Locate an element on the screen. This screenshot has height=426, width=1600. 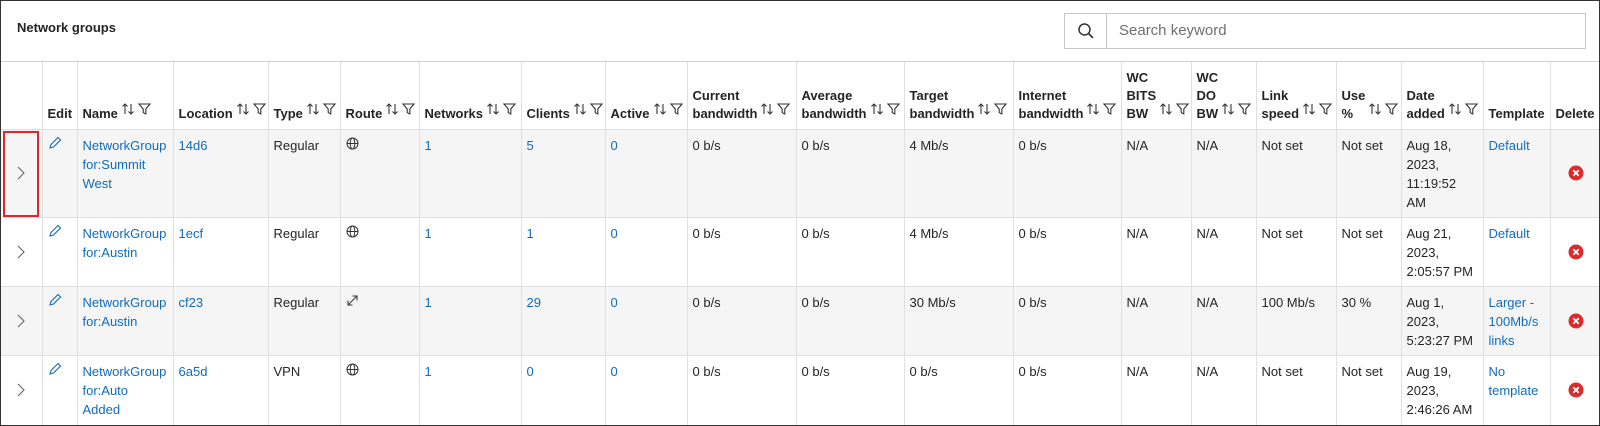
column-header: Date added is located at coordinates (1441, 96).